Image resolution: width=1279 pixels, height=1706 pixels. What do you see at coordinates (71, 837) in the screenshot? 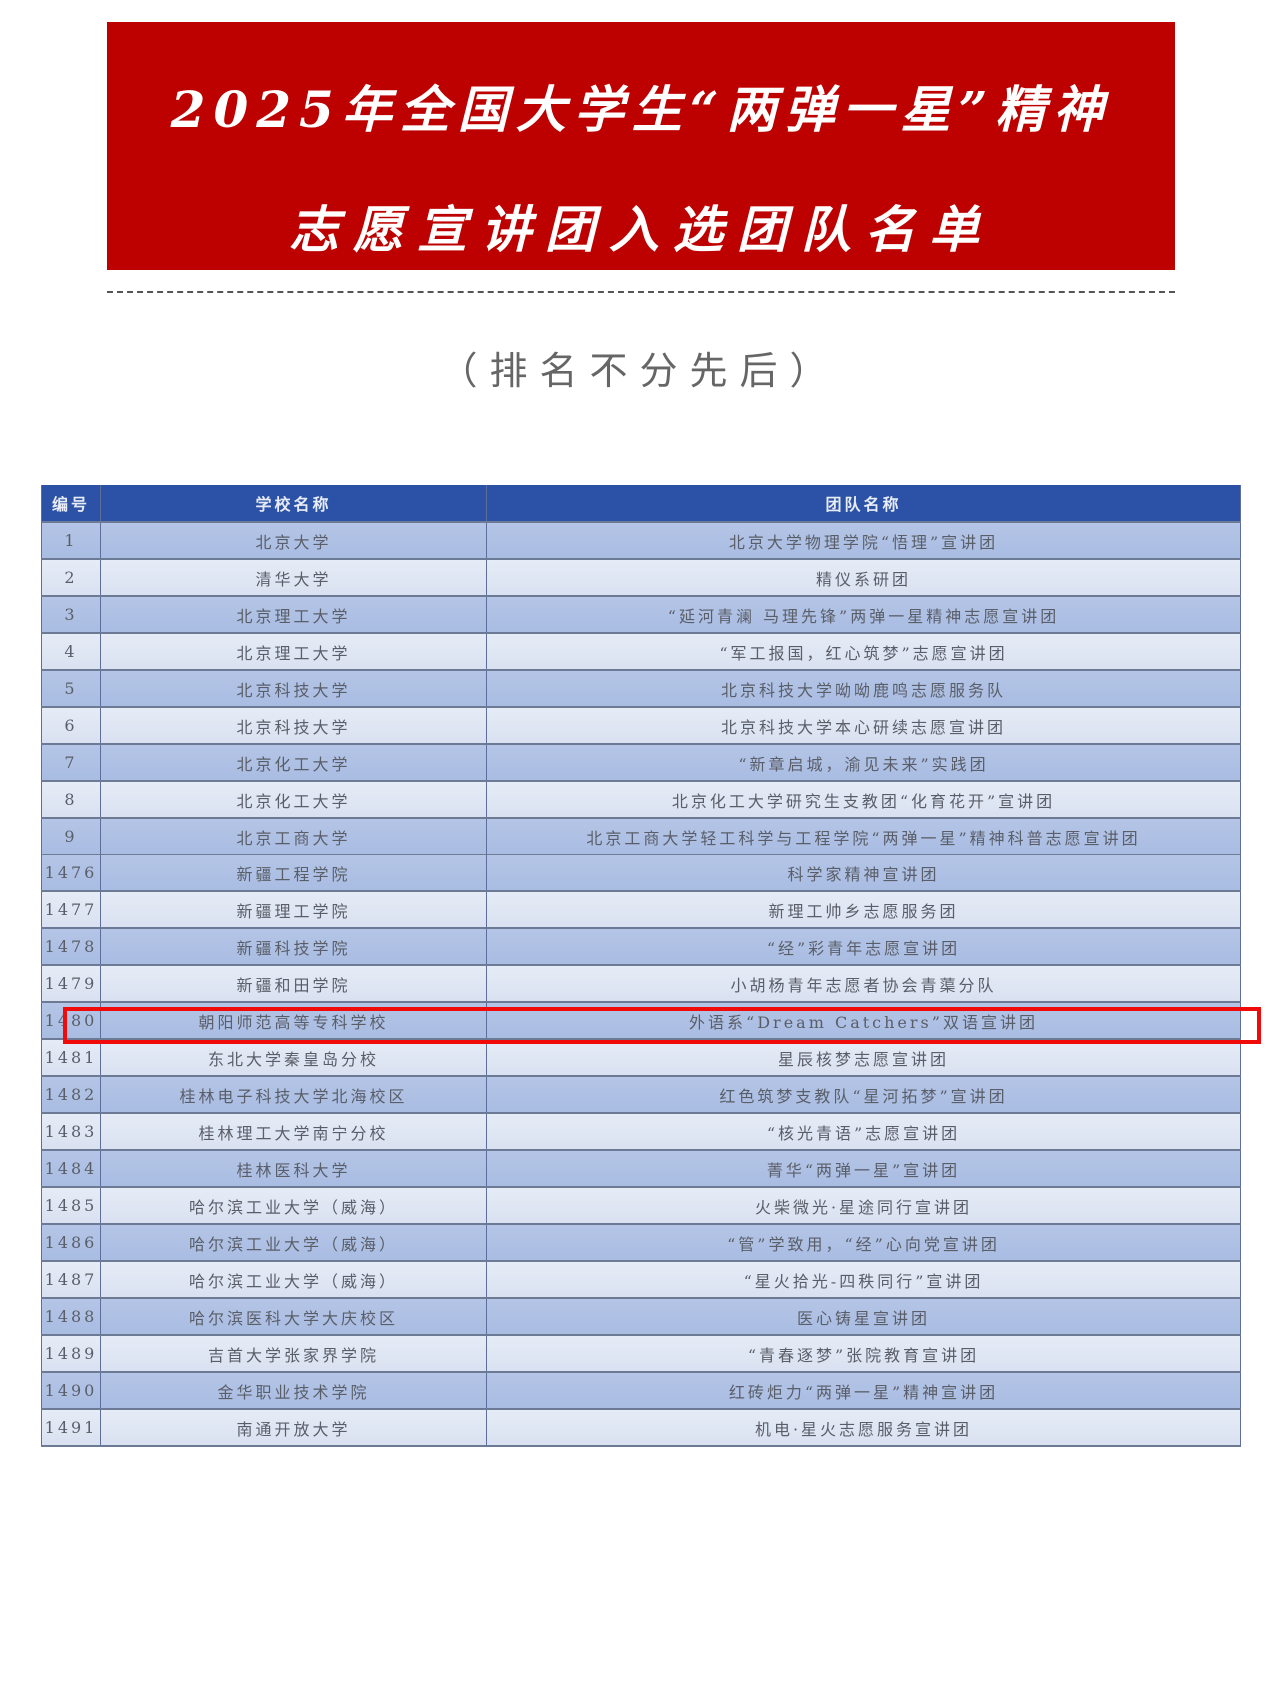
I see `cell-number: 9` at bounding box center [71, 837].